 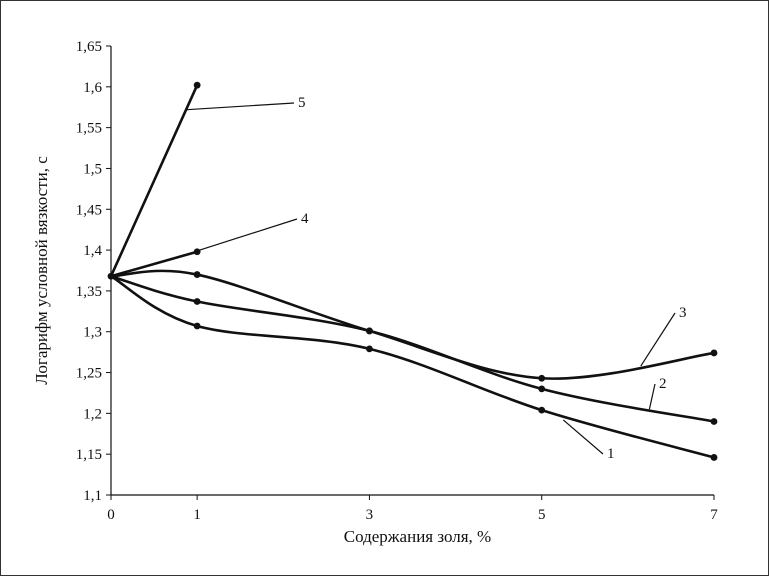 What do you see at coordinates (89, 292) in the screenshot?
I see `y-tick-label: 1,35` at bounding box center [89, 292].